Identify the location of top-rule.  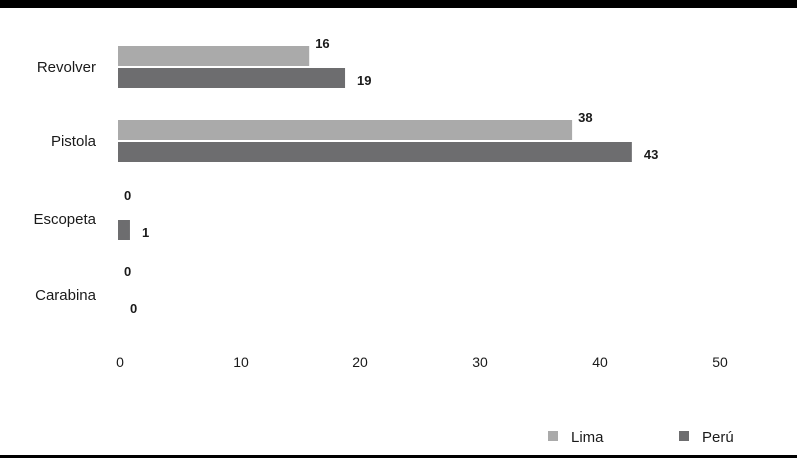
(398, 4).